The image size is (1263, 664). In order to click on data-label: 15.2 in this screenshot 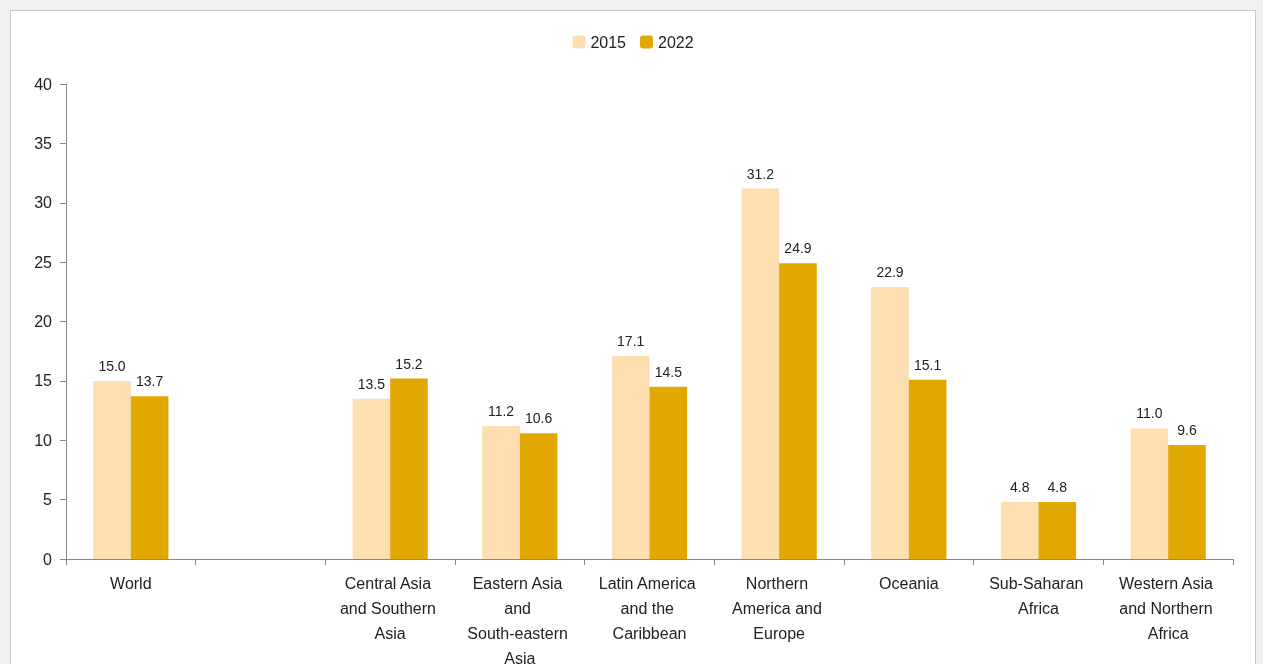, I will do `click(409, 363)`.